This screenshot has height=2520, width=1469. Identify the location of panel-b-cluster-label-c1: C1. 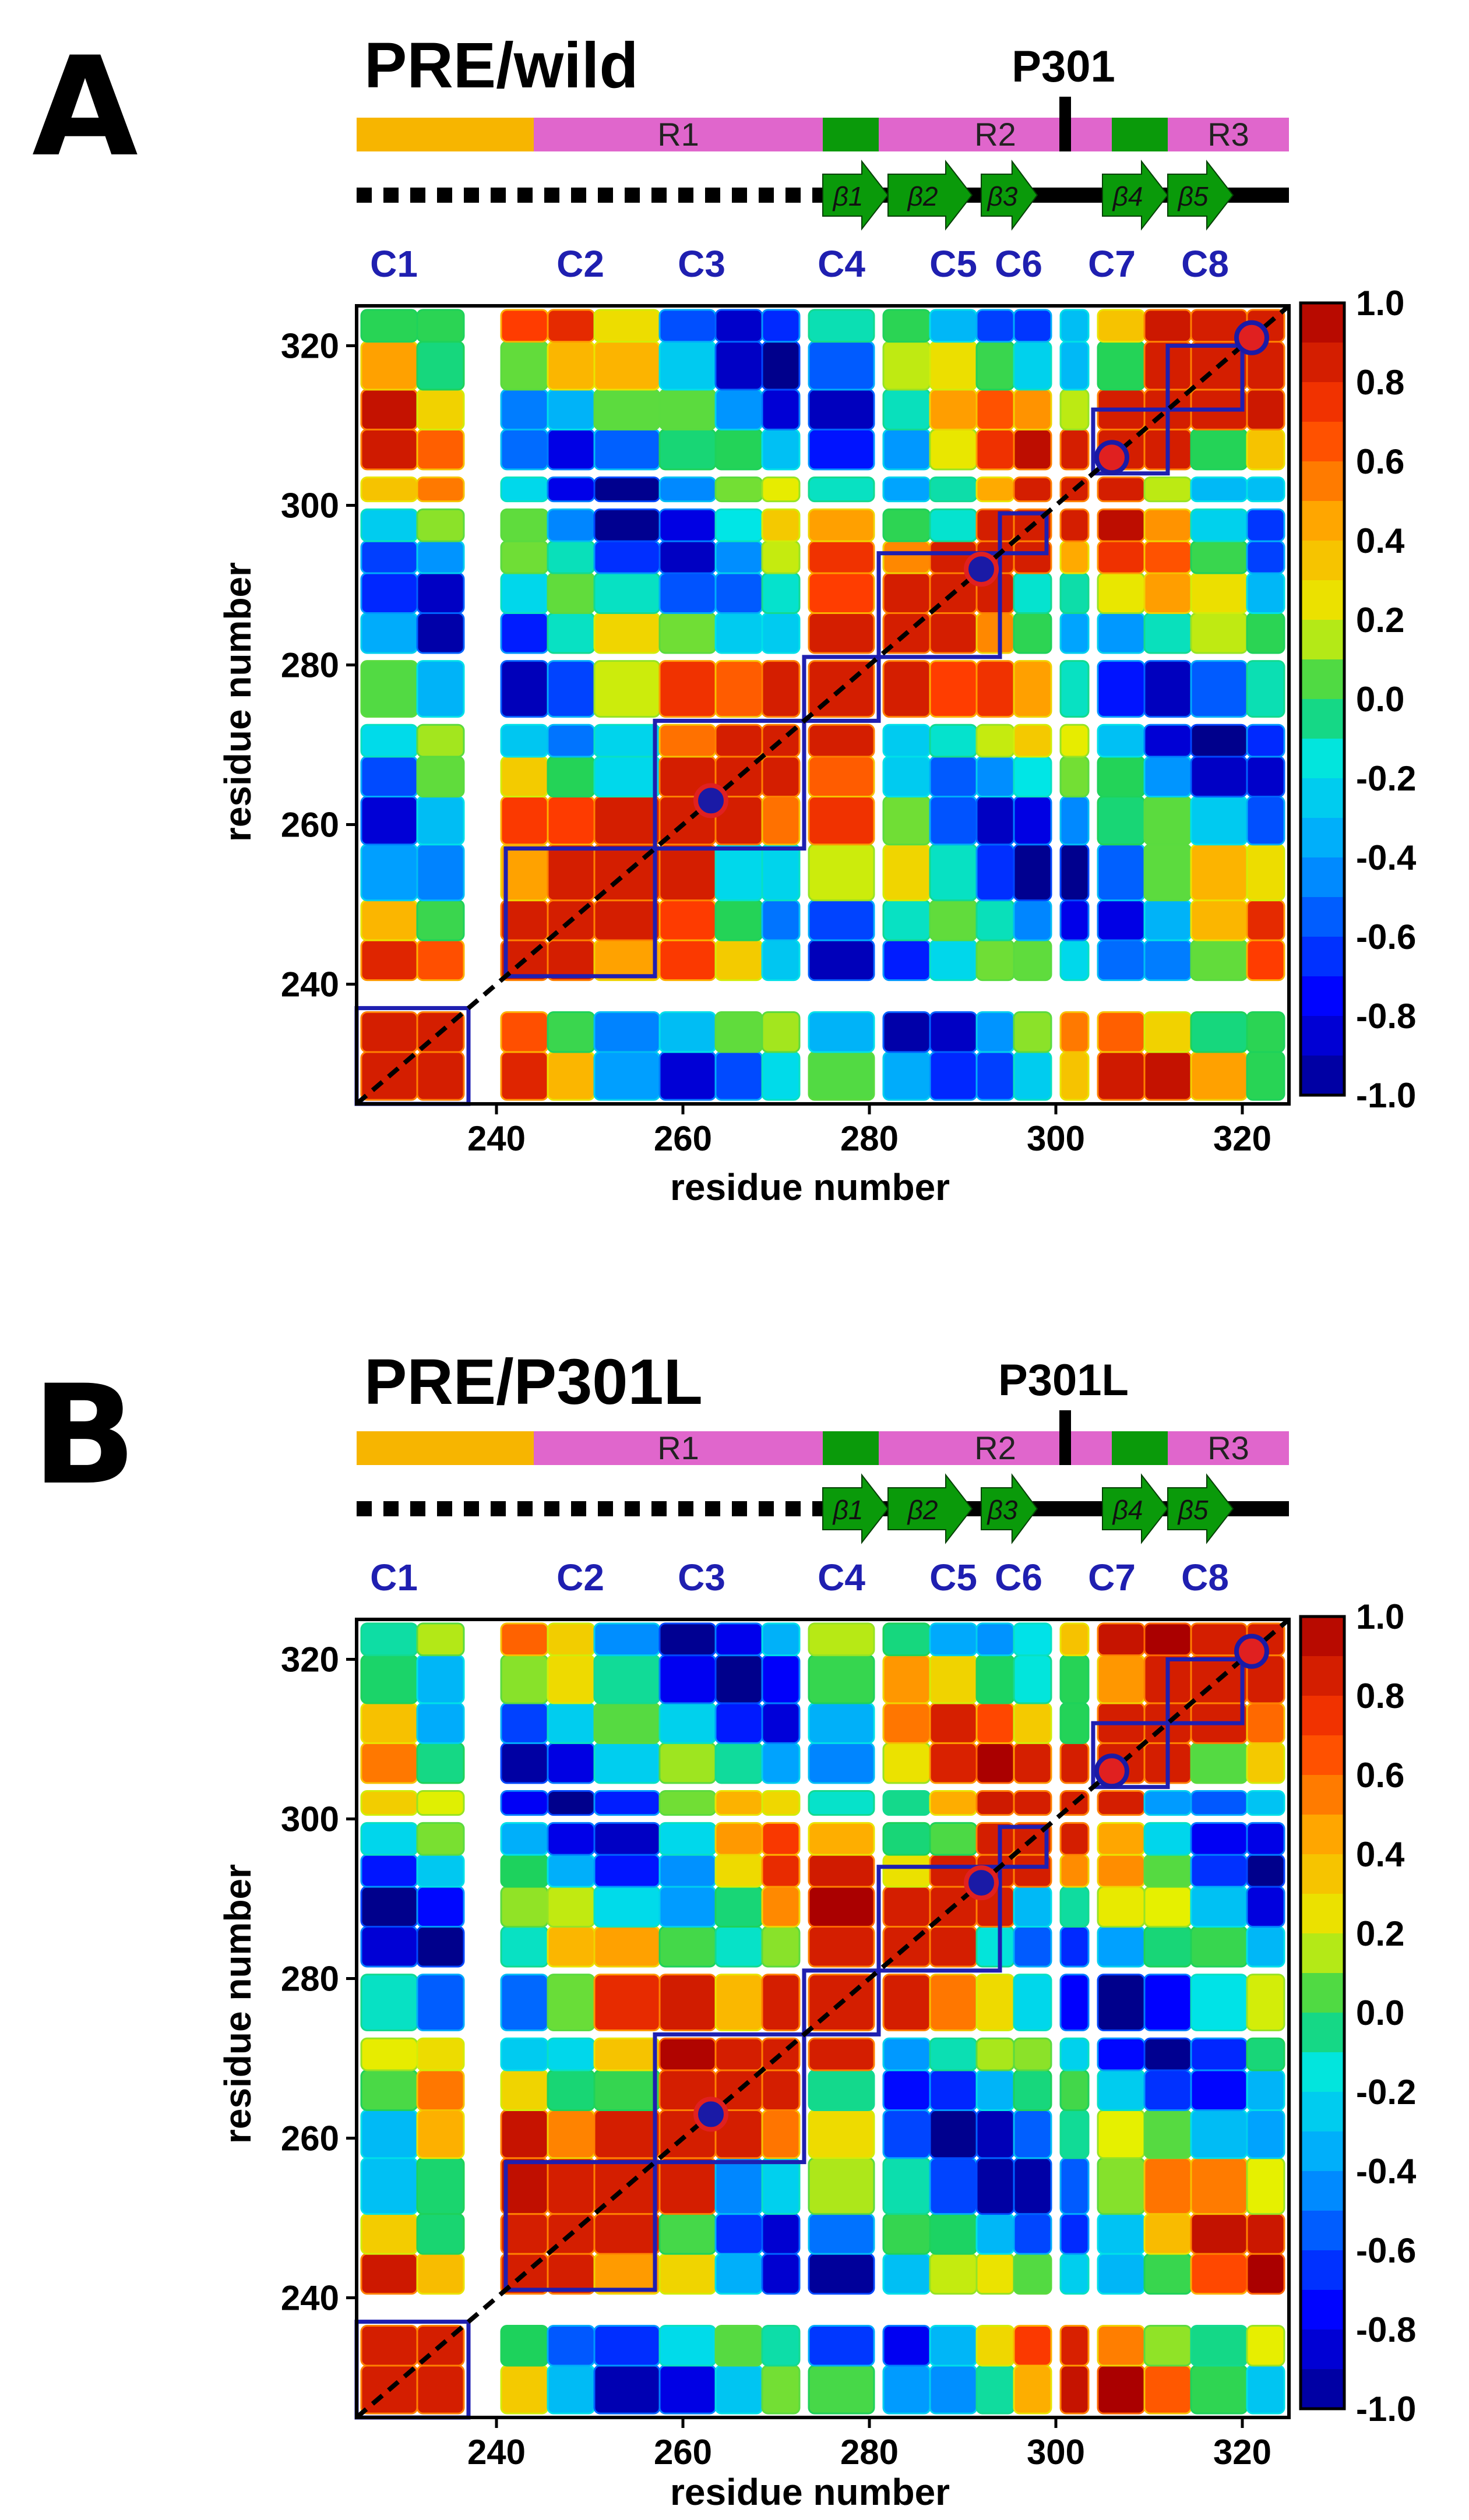
(394, 1577).